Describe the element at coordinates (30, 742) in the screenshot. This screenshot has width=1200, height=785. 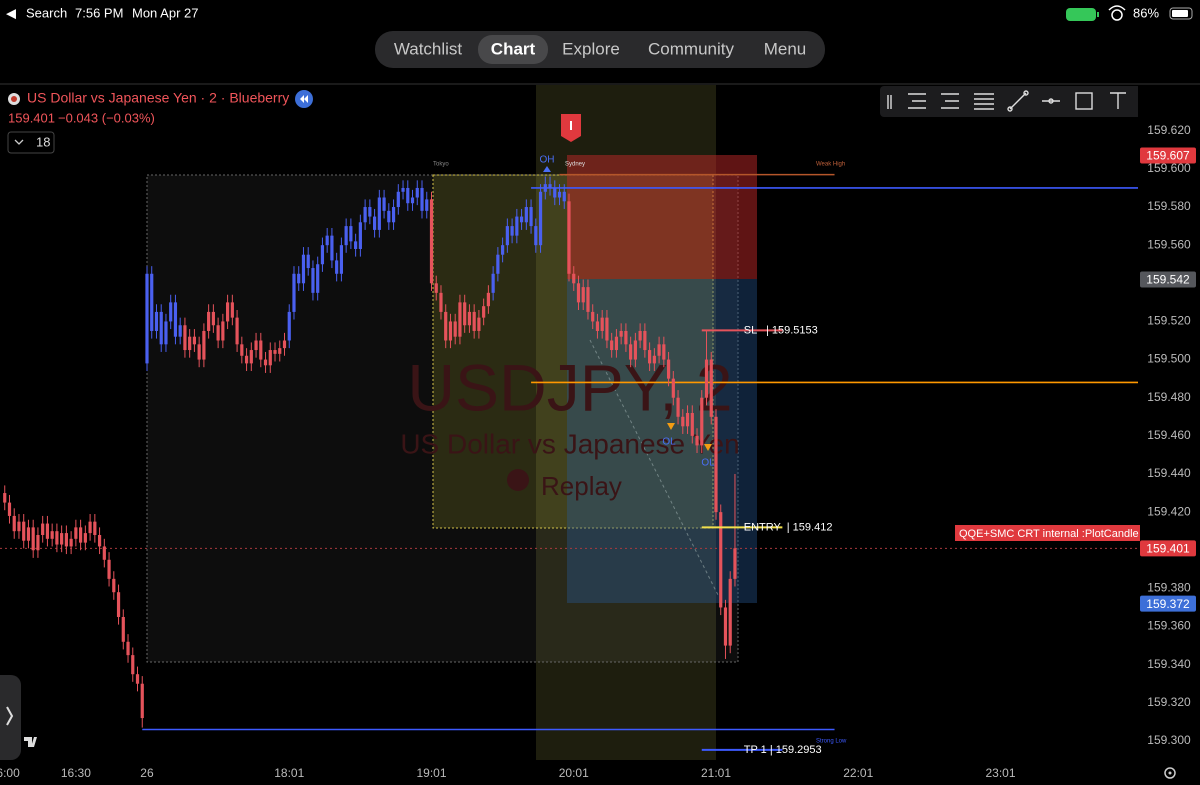
I see `logo` at that location.